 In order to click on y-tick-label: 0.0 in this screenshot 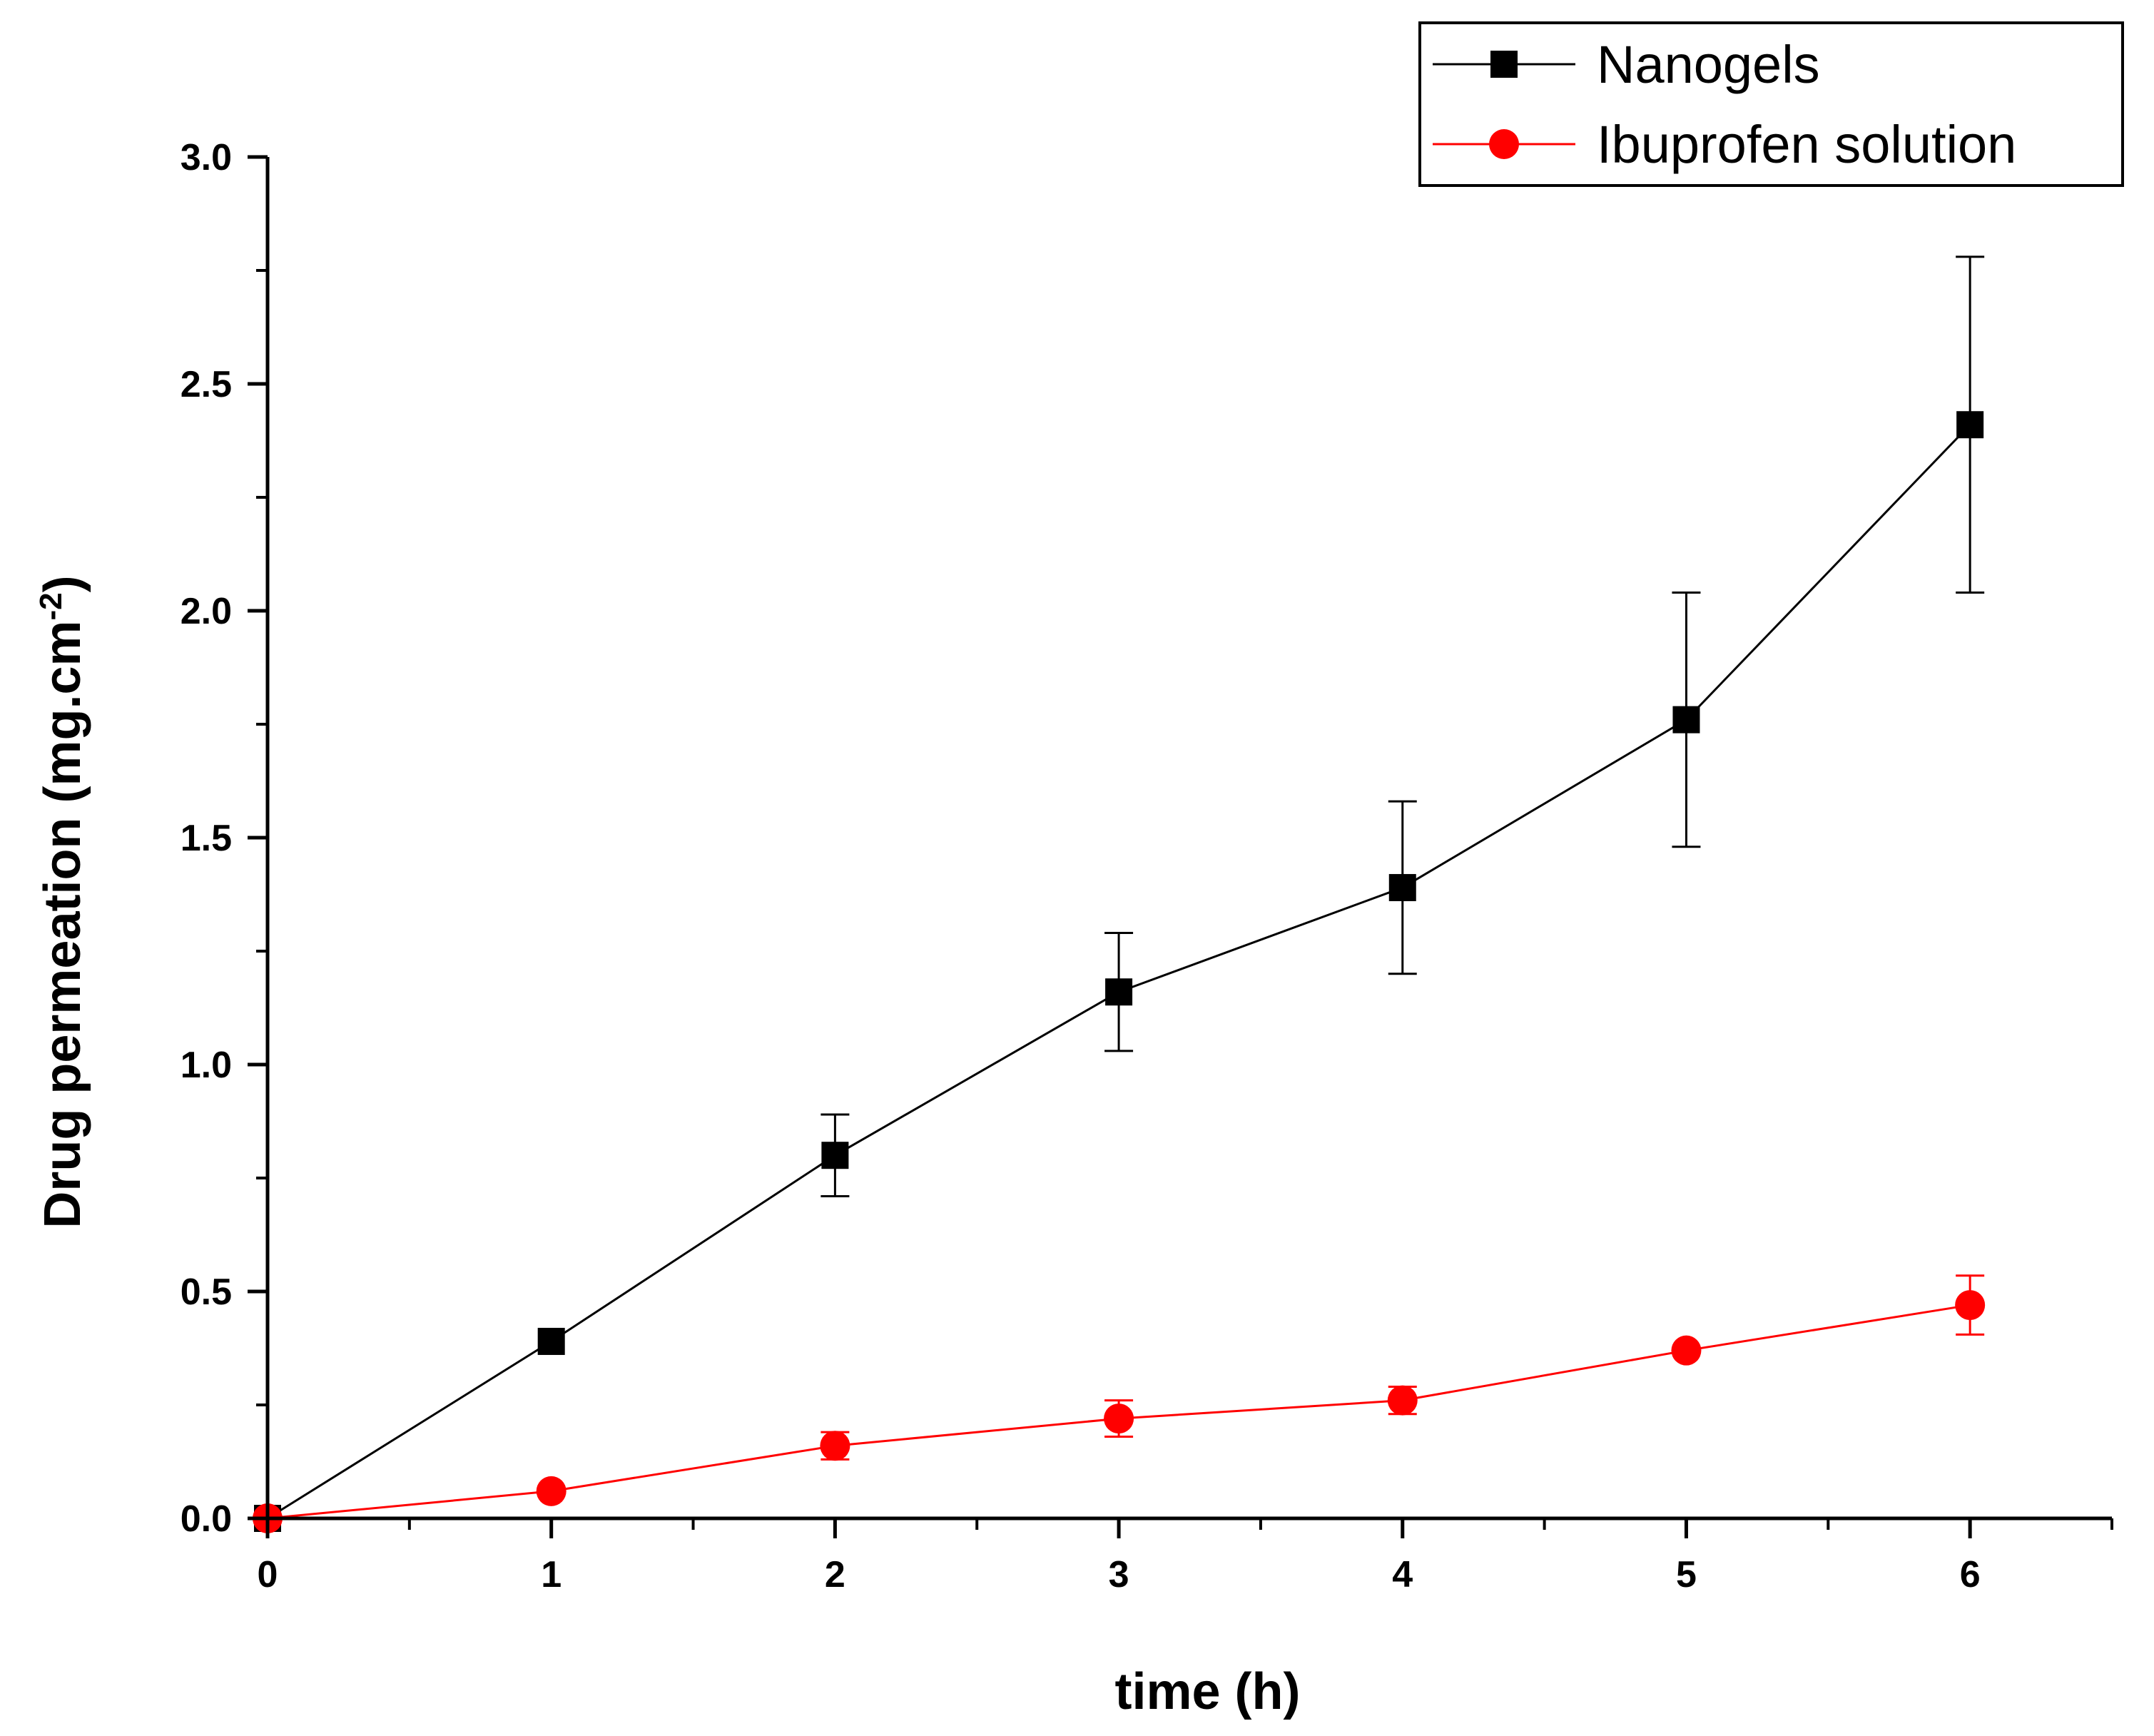, I will do `click(206, 1519)`.